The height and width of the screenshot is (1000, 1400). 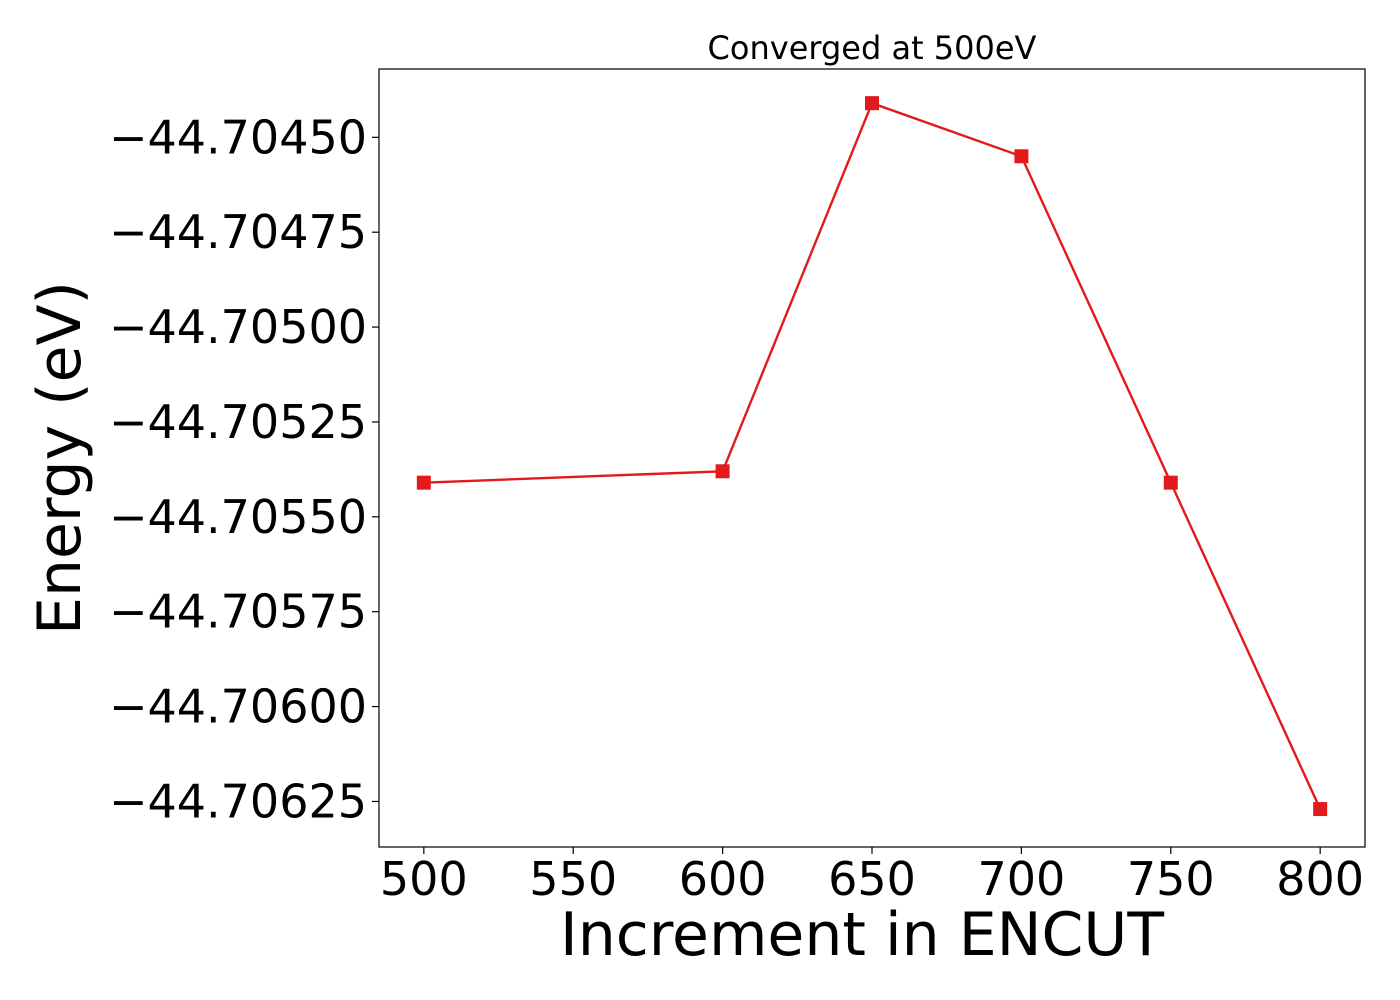 What do you see at coordinates (238, 422) in the screenshot?
I see `y-tick-label: −44.70525` at bounding box center [238, 422].